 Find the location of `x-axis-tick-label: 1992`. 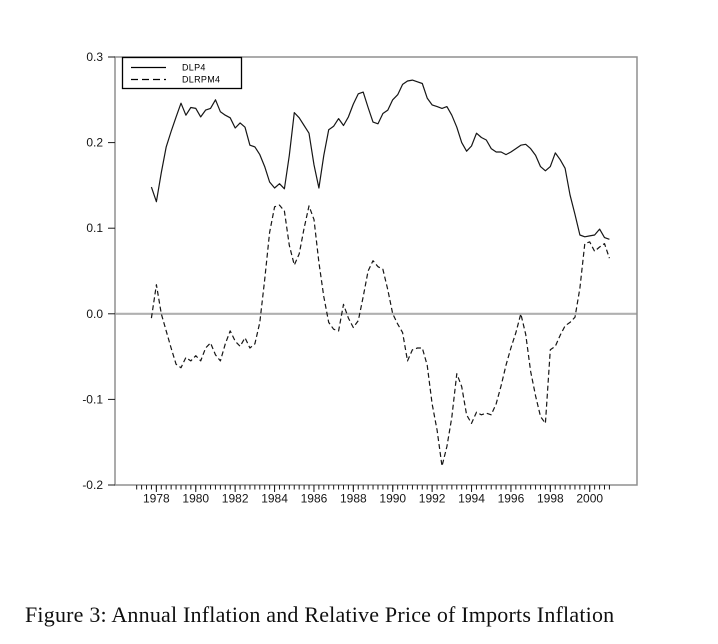

x-axis-tick-label: 1992 is located at coordinates (432, 499).